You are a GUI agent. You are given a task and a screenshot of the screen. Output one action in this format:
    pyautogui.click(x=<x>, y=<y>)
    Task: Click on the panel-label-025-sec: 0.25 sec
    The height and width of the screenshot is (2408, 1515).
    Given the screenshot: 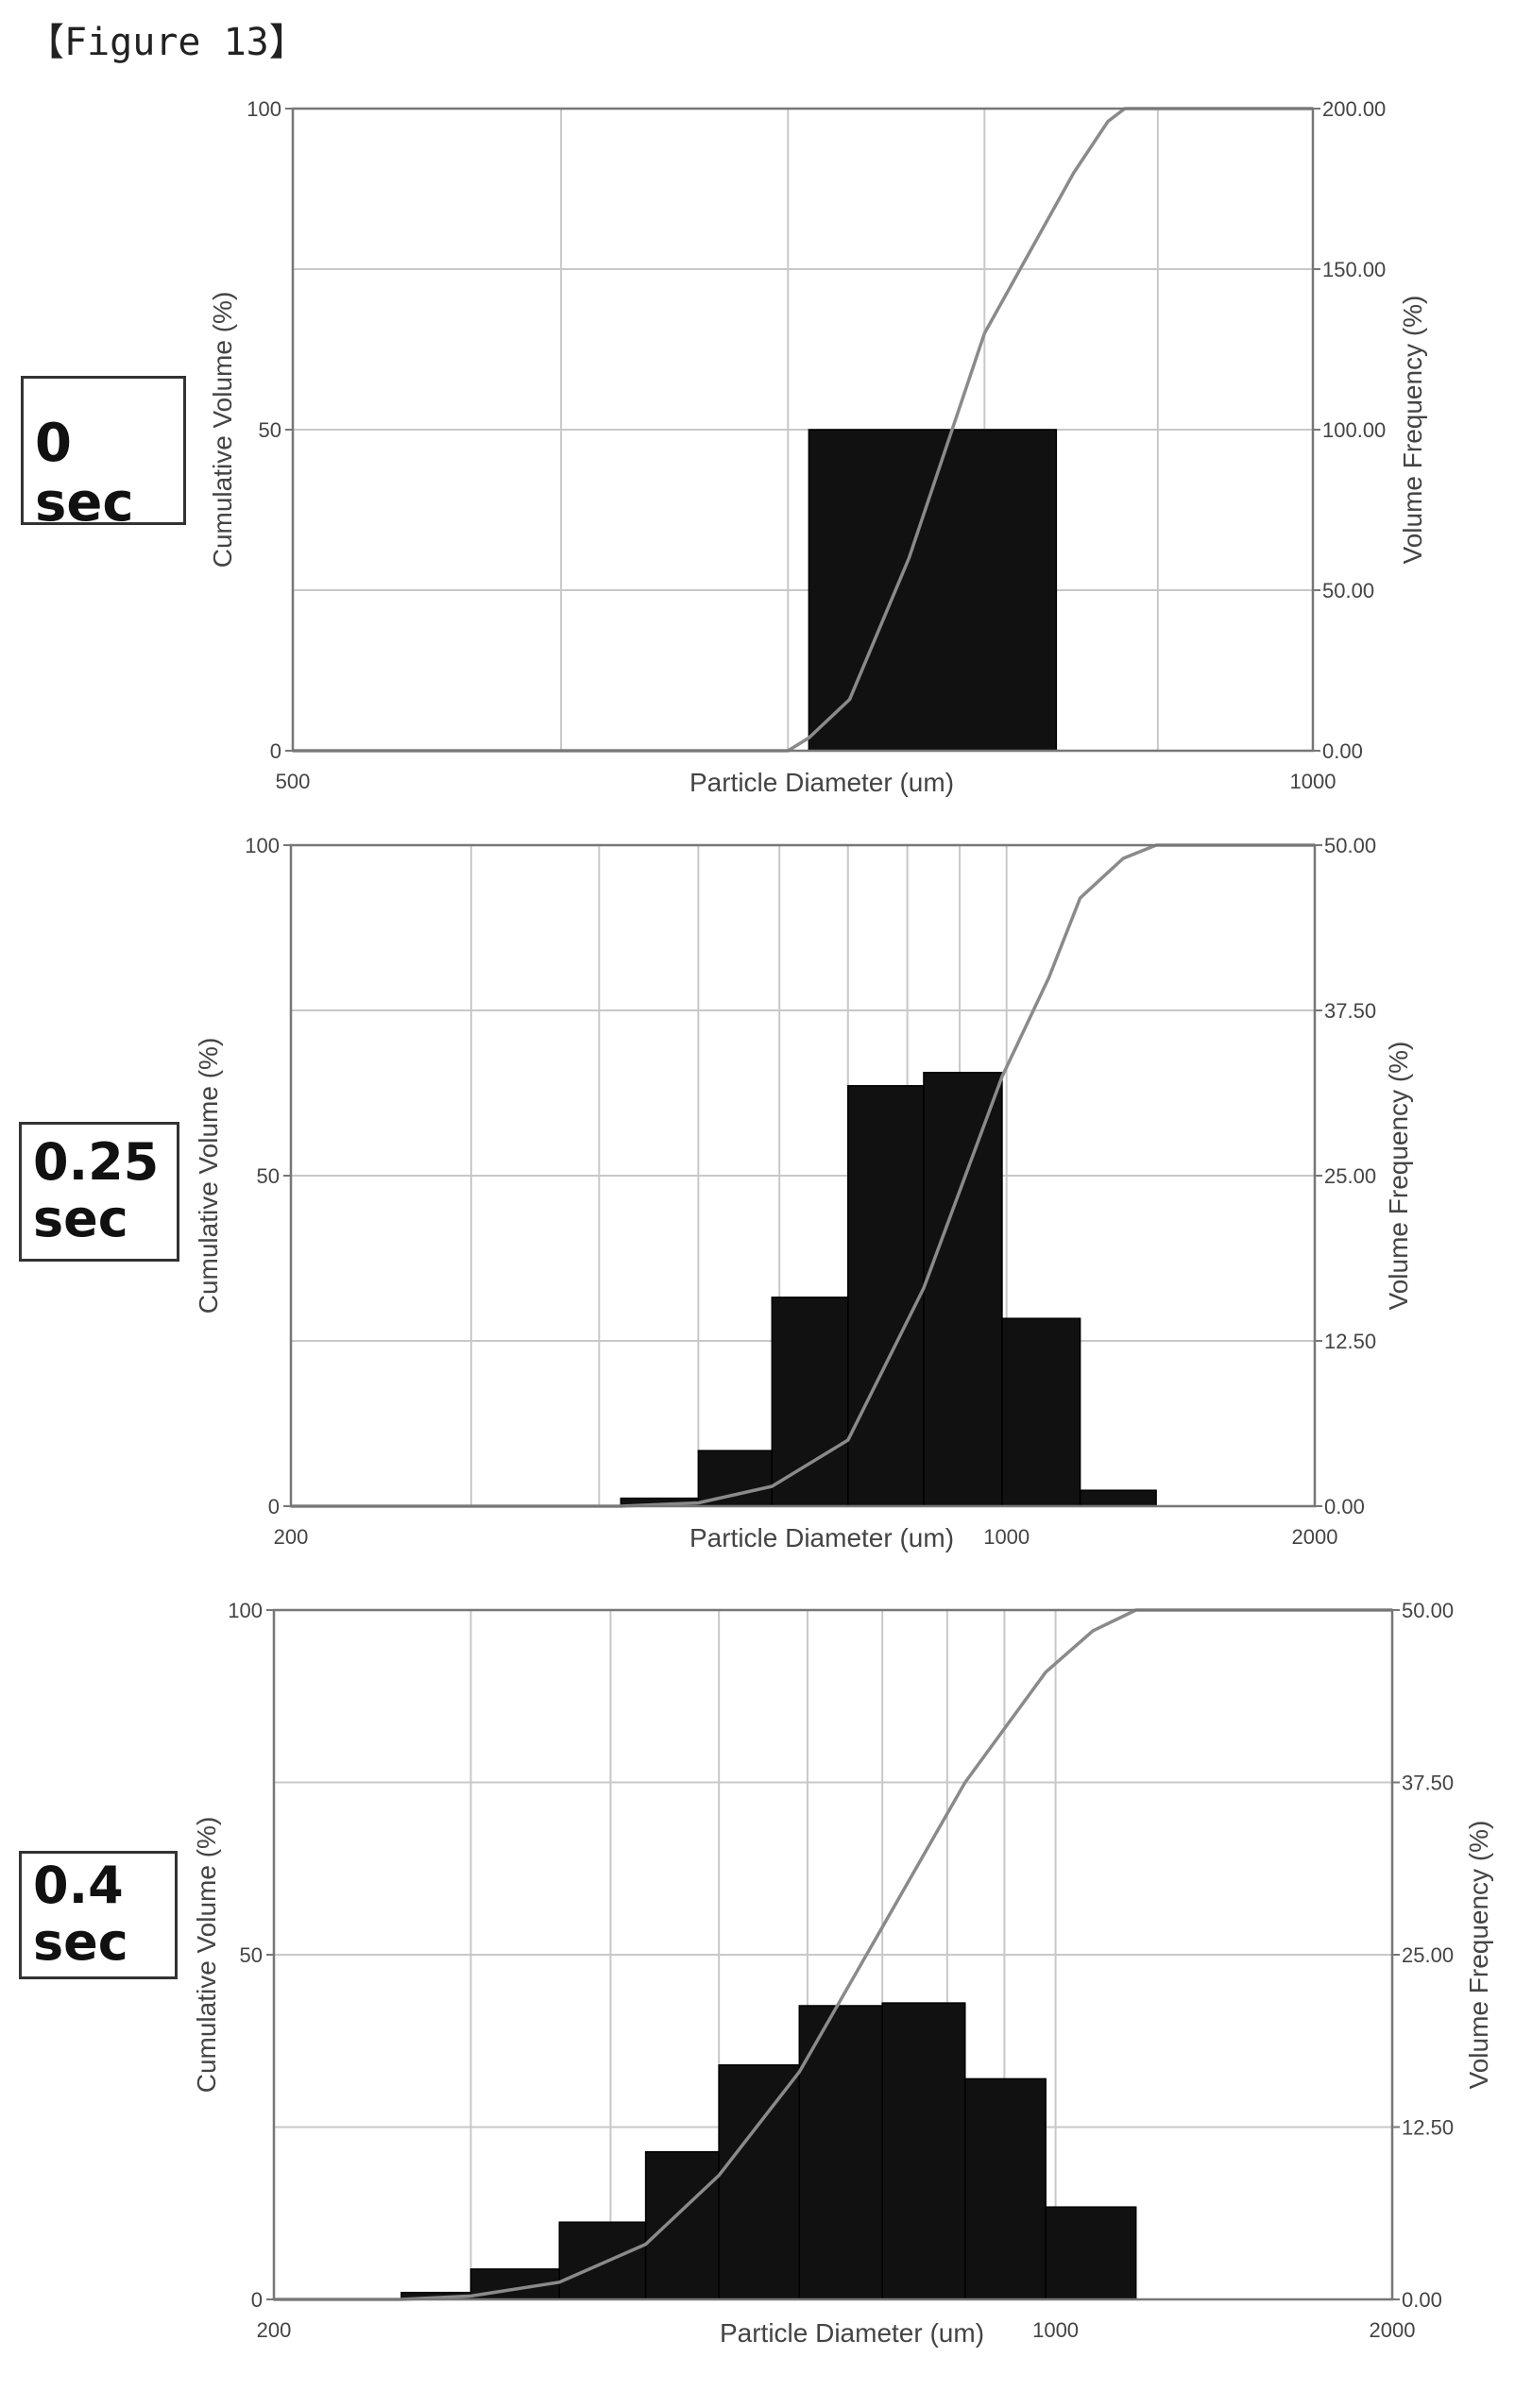 What is the action you would take?
    pyautogui.click(x=99, y=1192)
    